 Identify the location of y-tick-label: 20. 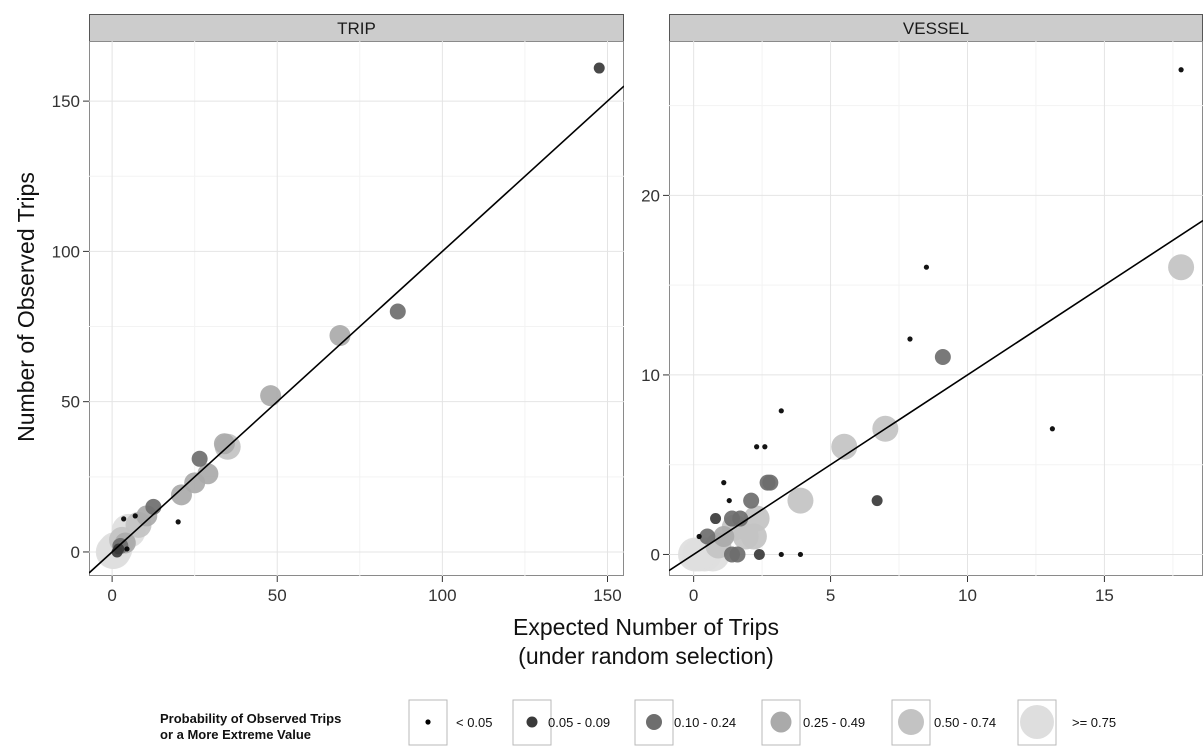
(650, 195).